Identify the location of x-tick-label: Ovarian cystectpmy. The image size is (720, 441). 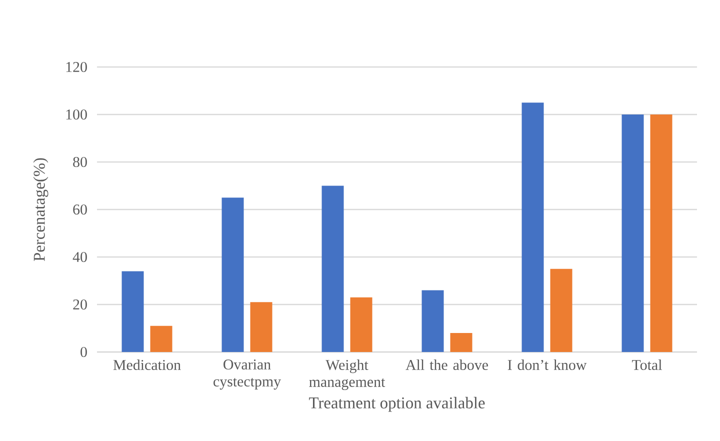
(247, 375).